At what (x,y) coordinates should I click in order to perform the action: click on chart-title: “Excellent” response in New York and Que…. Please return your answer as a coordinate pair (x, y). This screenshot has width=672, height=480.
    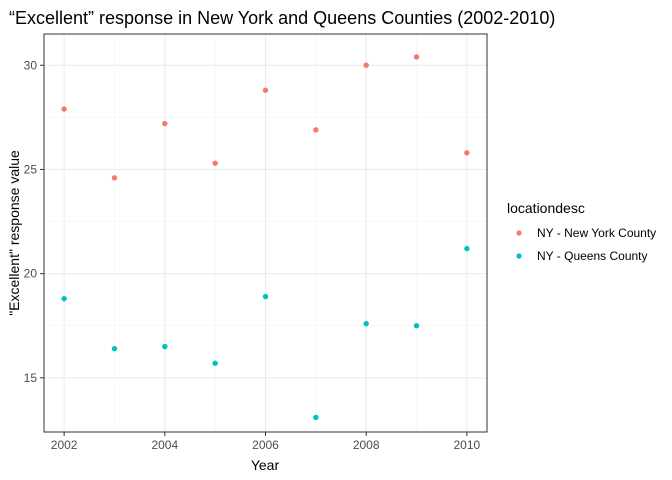
    Looking at the image, I should click on (282, 18).